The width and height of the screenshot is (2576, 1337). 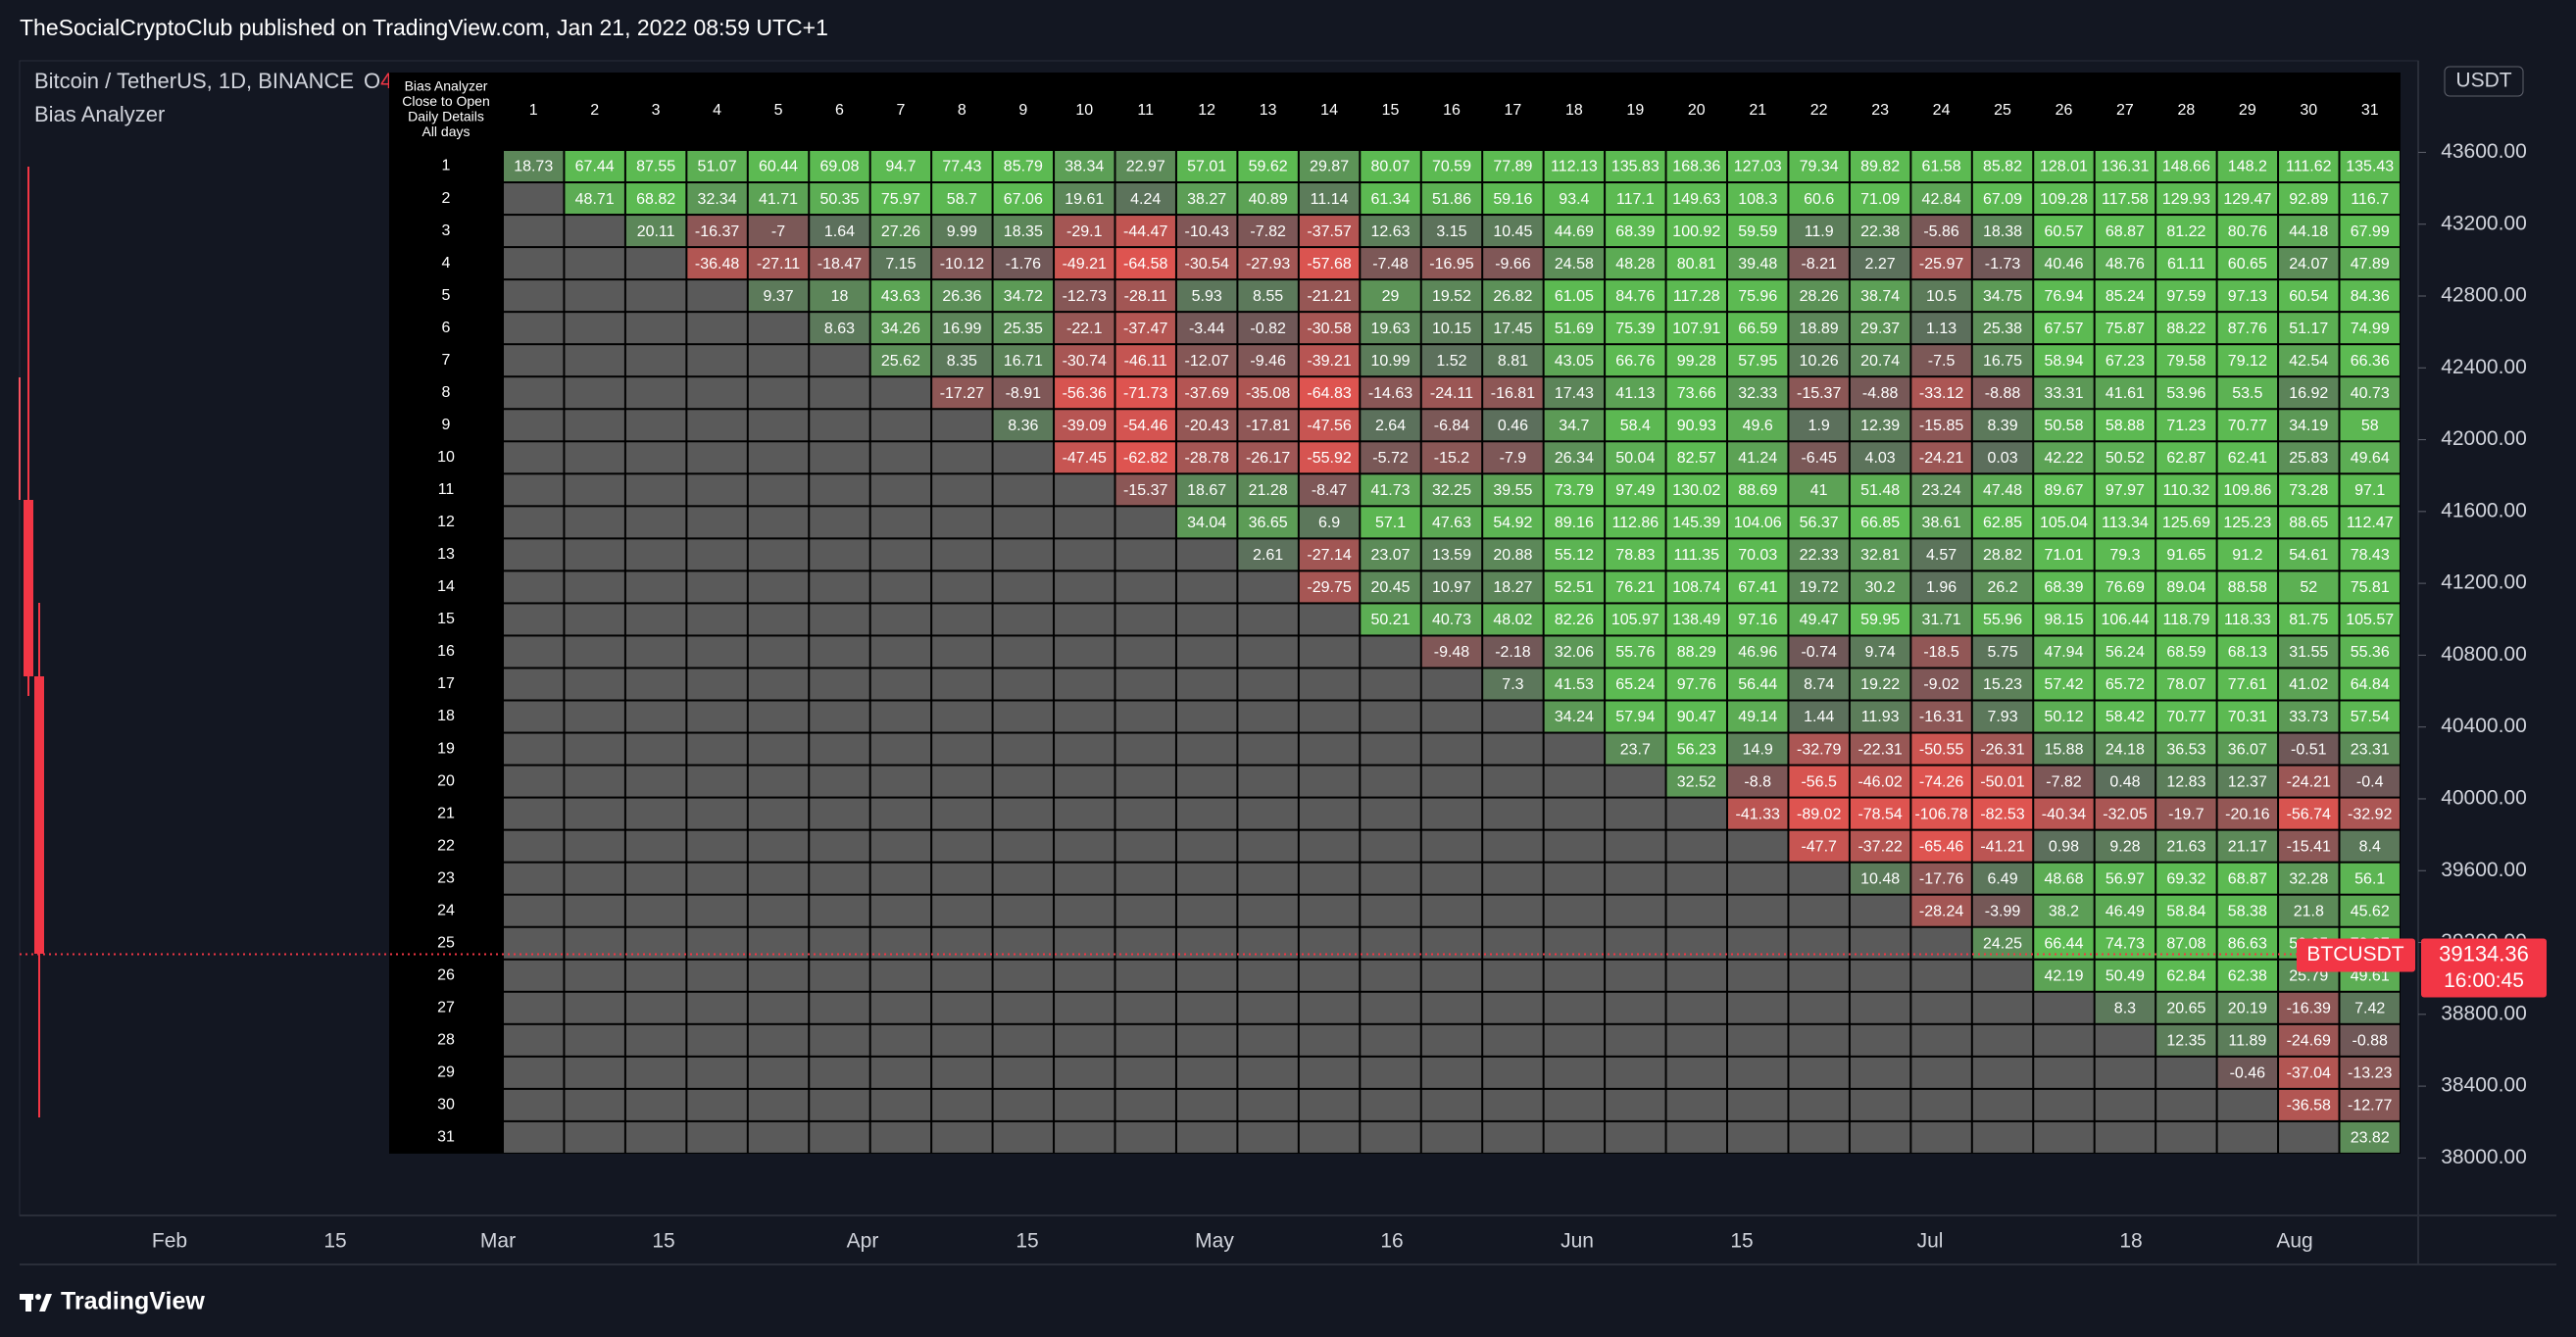 I want to click on price-tick-label: 42800.00, so click(x=2484, y=295).